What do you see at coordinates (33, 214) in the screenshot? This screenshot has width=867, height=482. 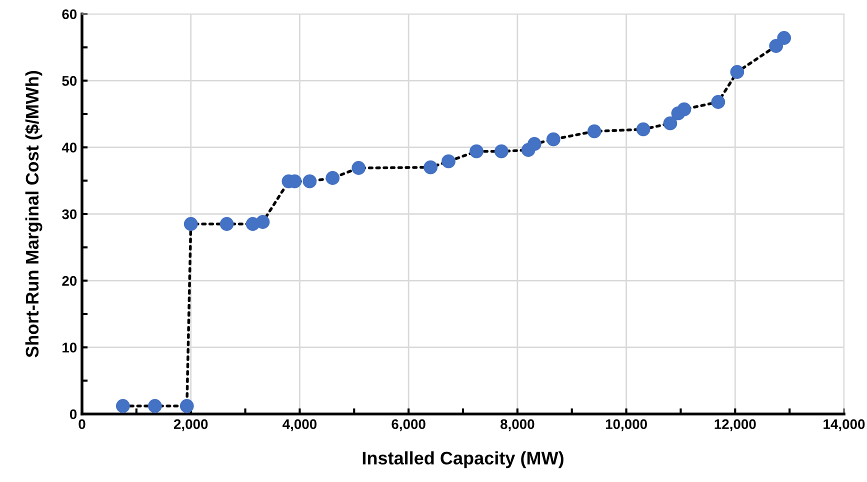 I see `y-axis-title: Short-Run Marginal Cost ($/MWh)` at bounding box center [33, 214].